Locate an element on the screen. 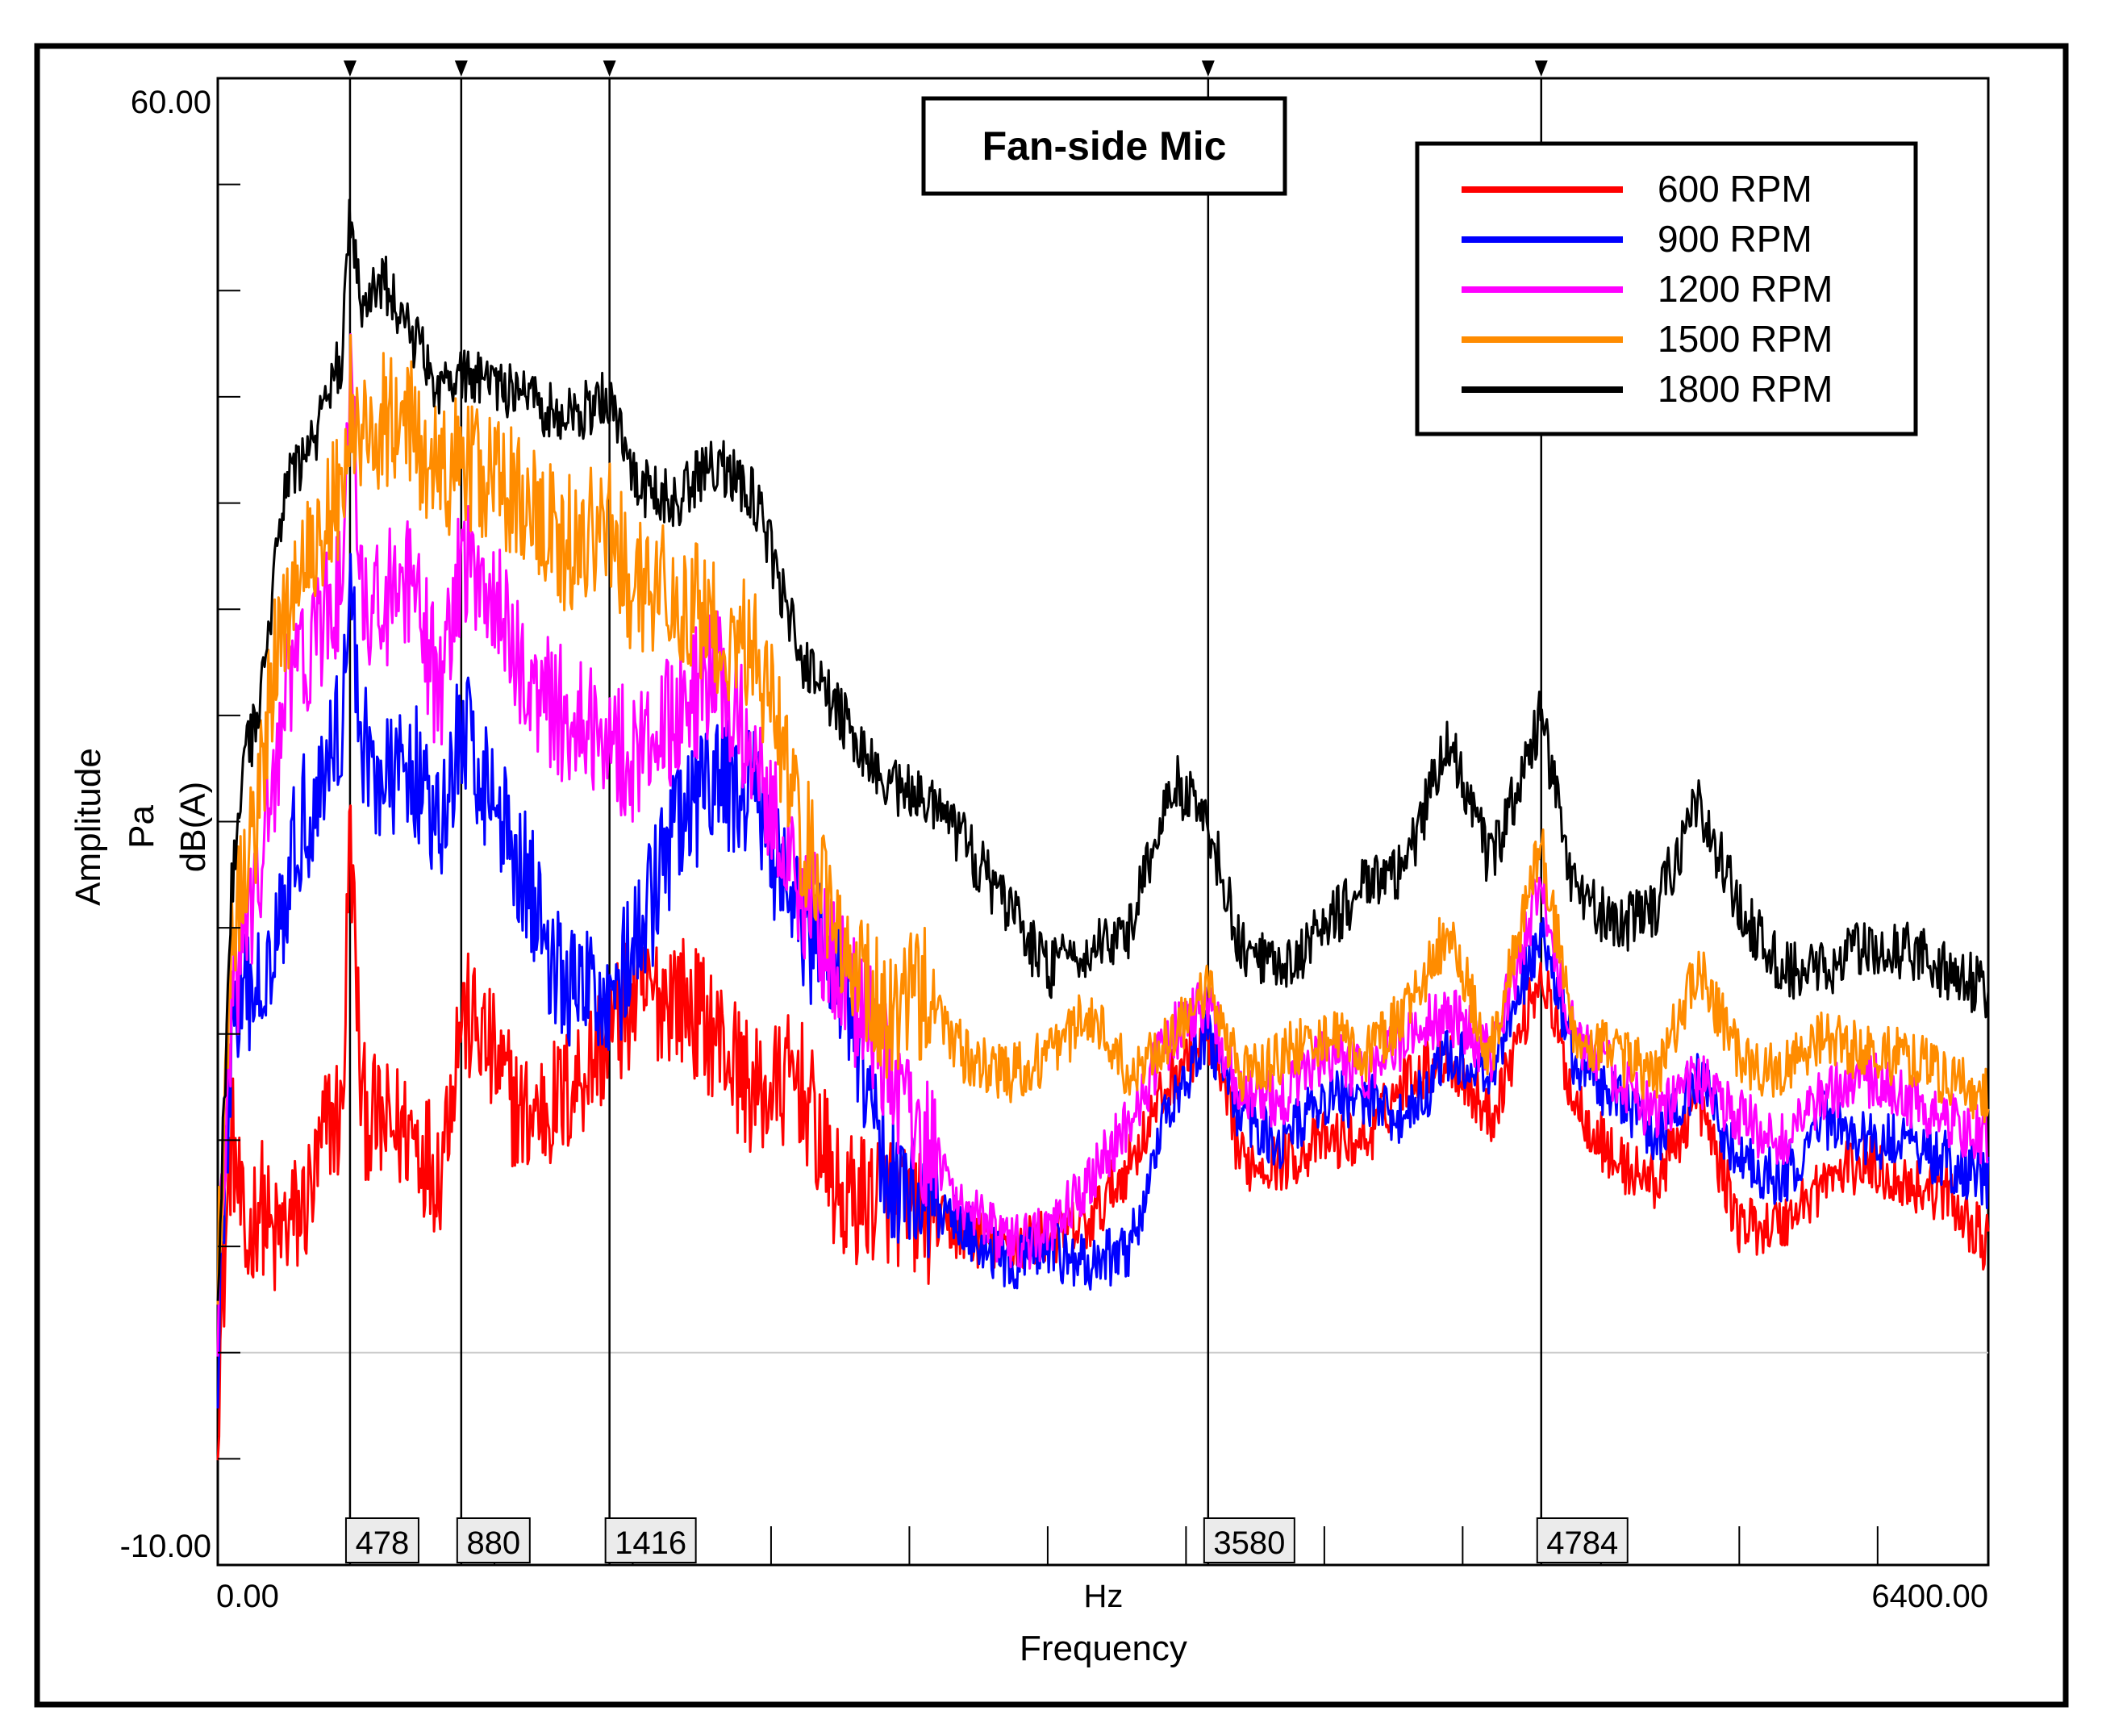  cursor-label: 478 is located at coordinates (383, 1543).